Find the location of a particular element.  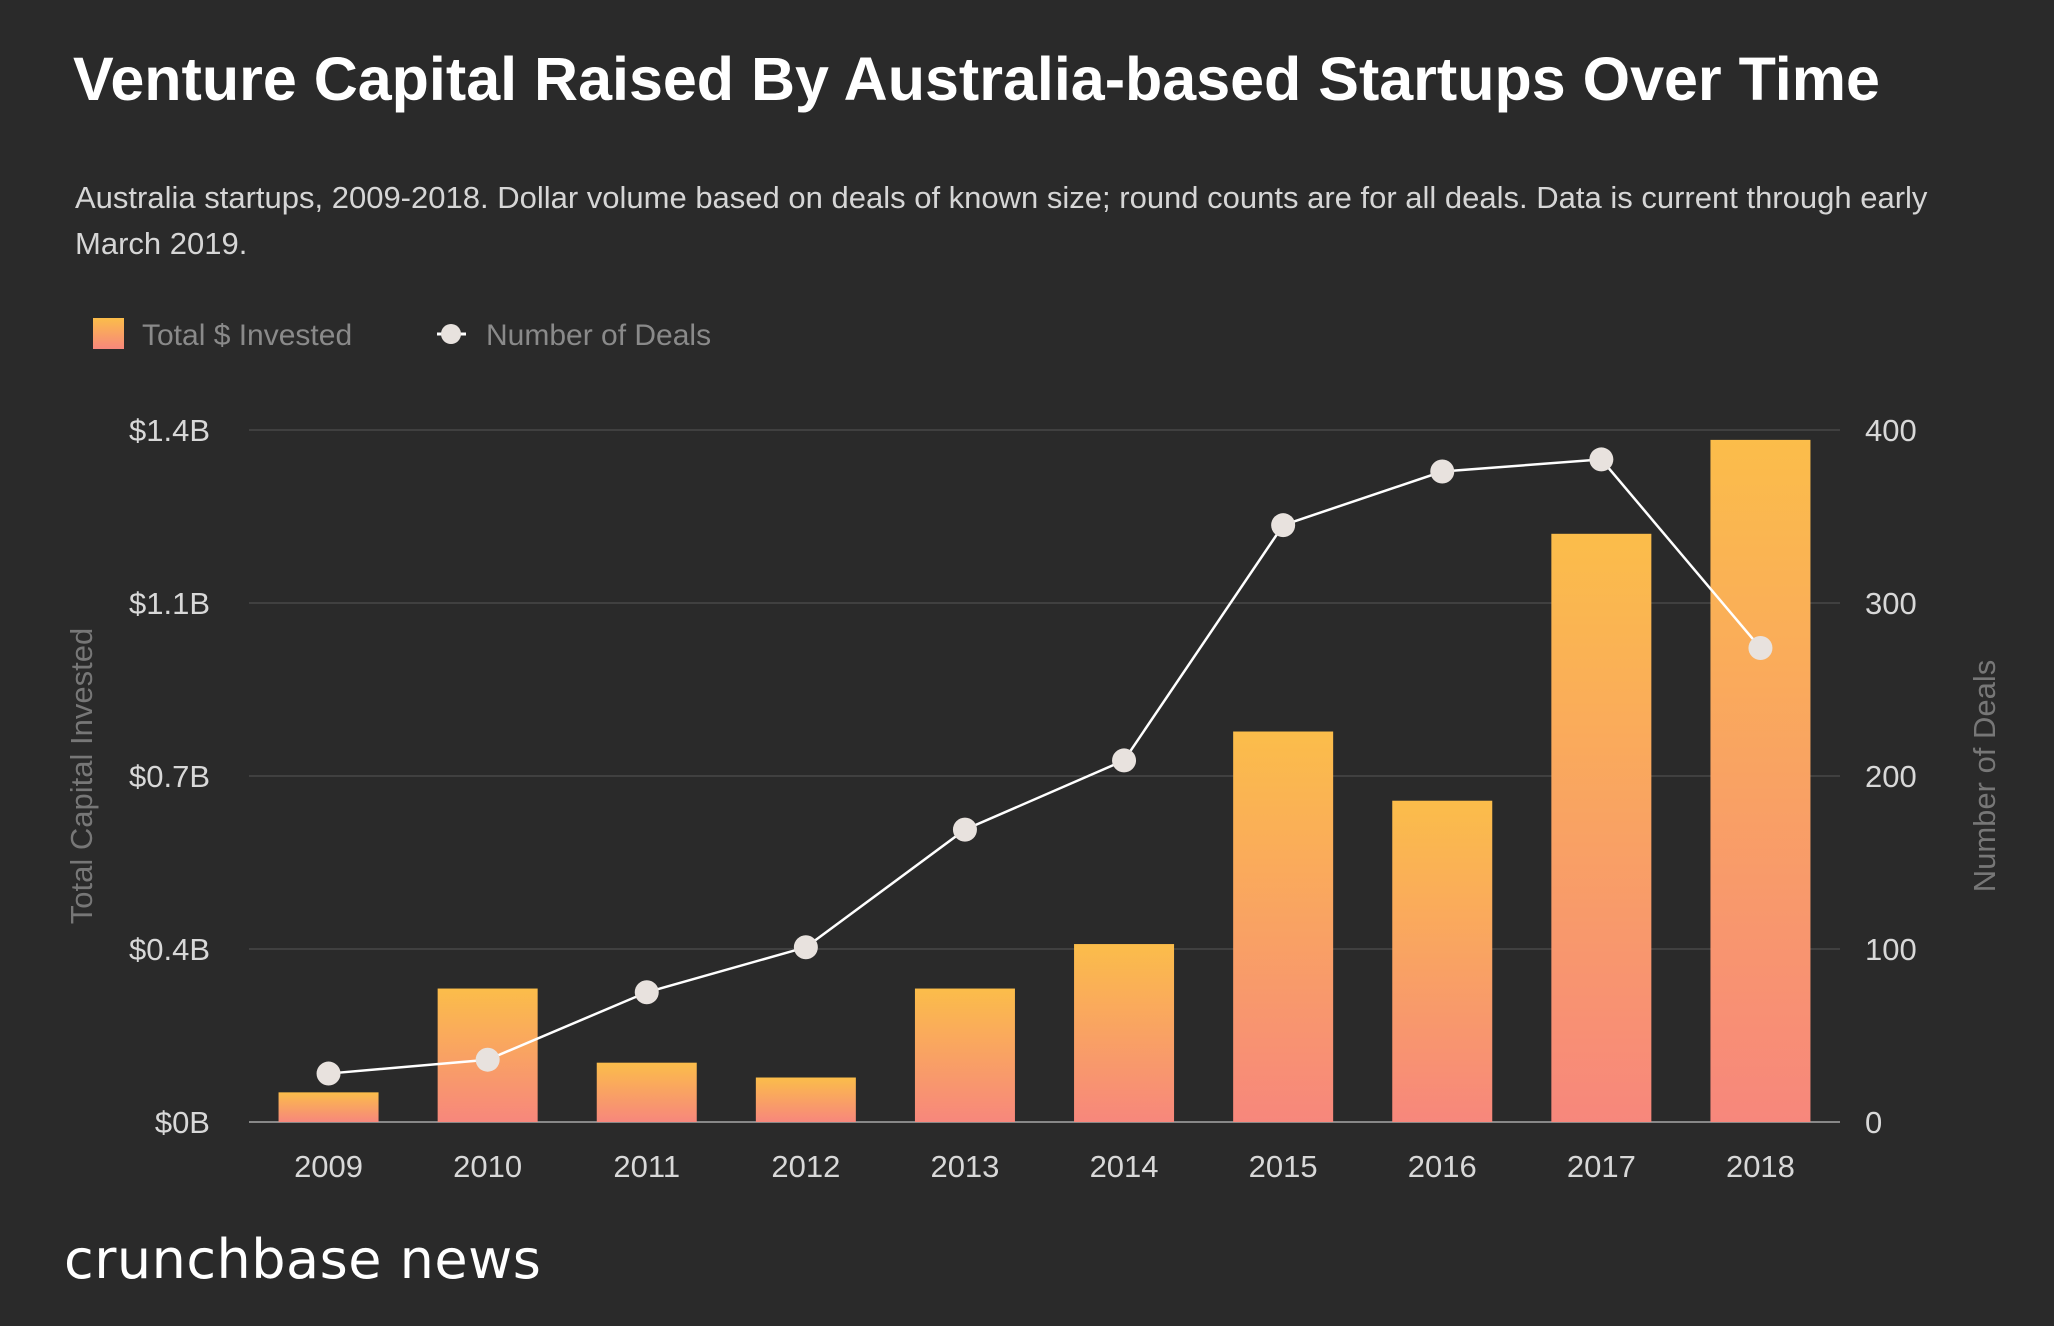

y2-tick-label: 300 is located at coordinates (1891, 603).